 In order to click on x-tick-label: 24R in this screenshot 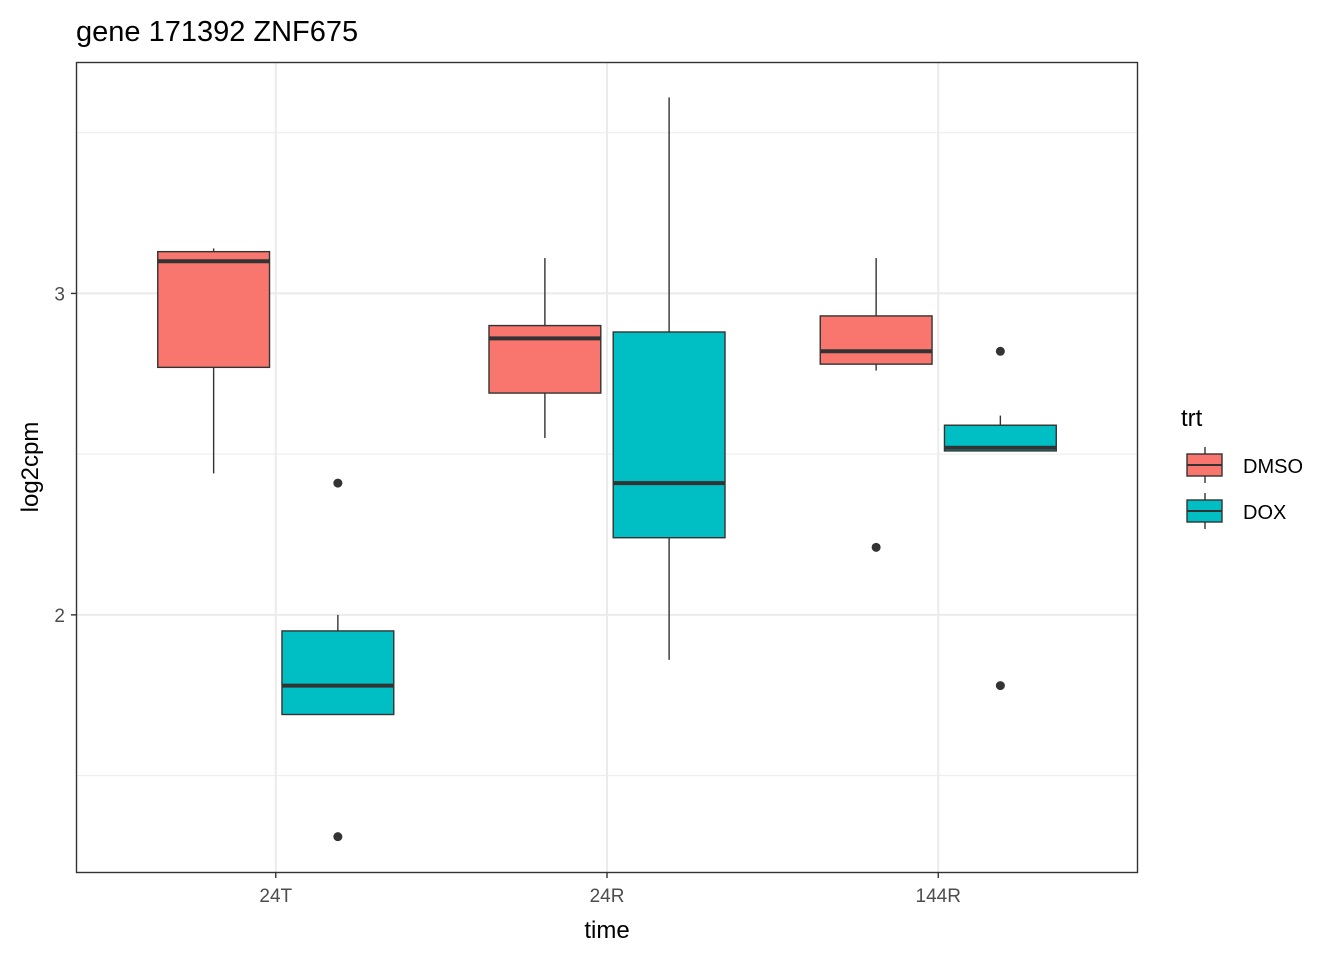, I will do `click(607, 896)`.